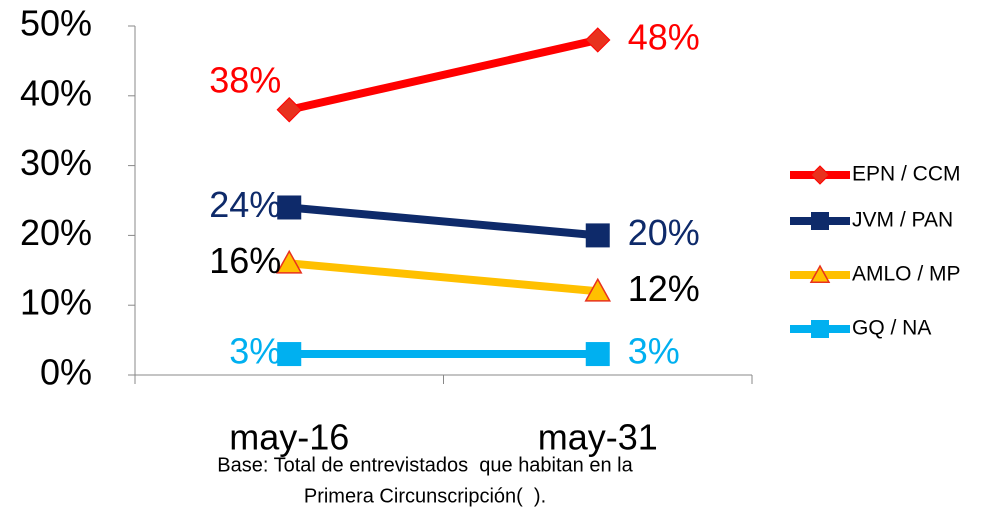 The height and width of the screenshot is (514, 1002). Describe the element at coordinates (289, 437) in the screenshot. I see `x-tick-label: may-16` at that location.